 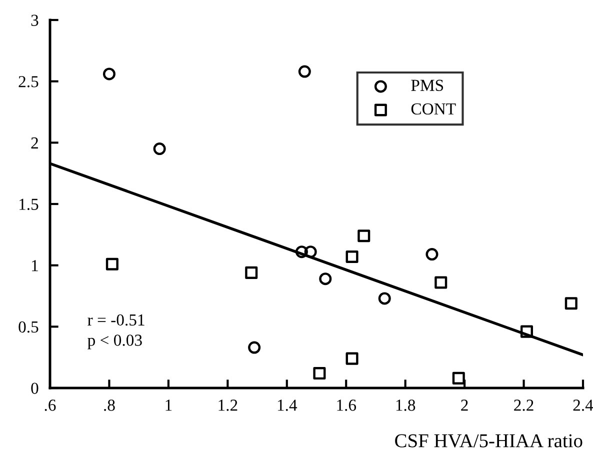 I want to click on x-tick-label: 1, so click(x=169, y=405).